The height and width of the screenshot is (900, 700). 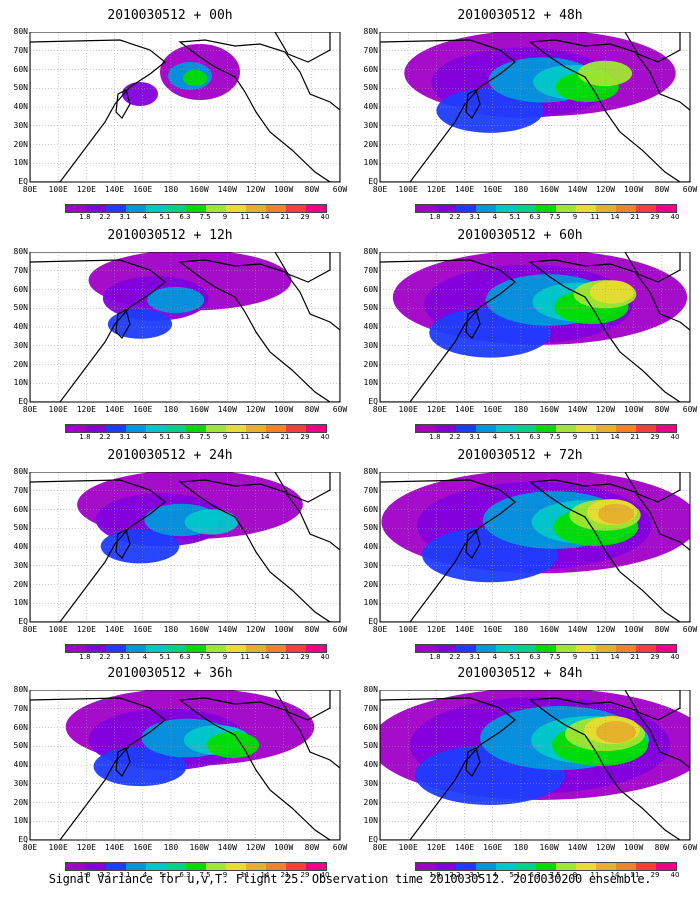 I want to click on longitude-label: 160W, so click(x=549, y=629).